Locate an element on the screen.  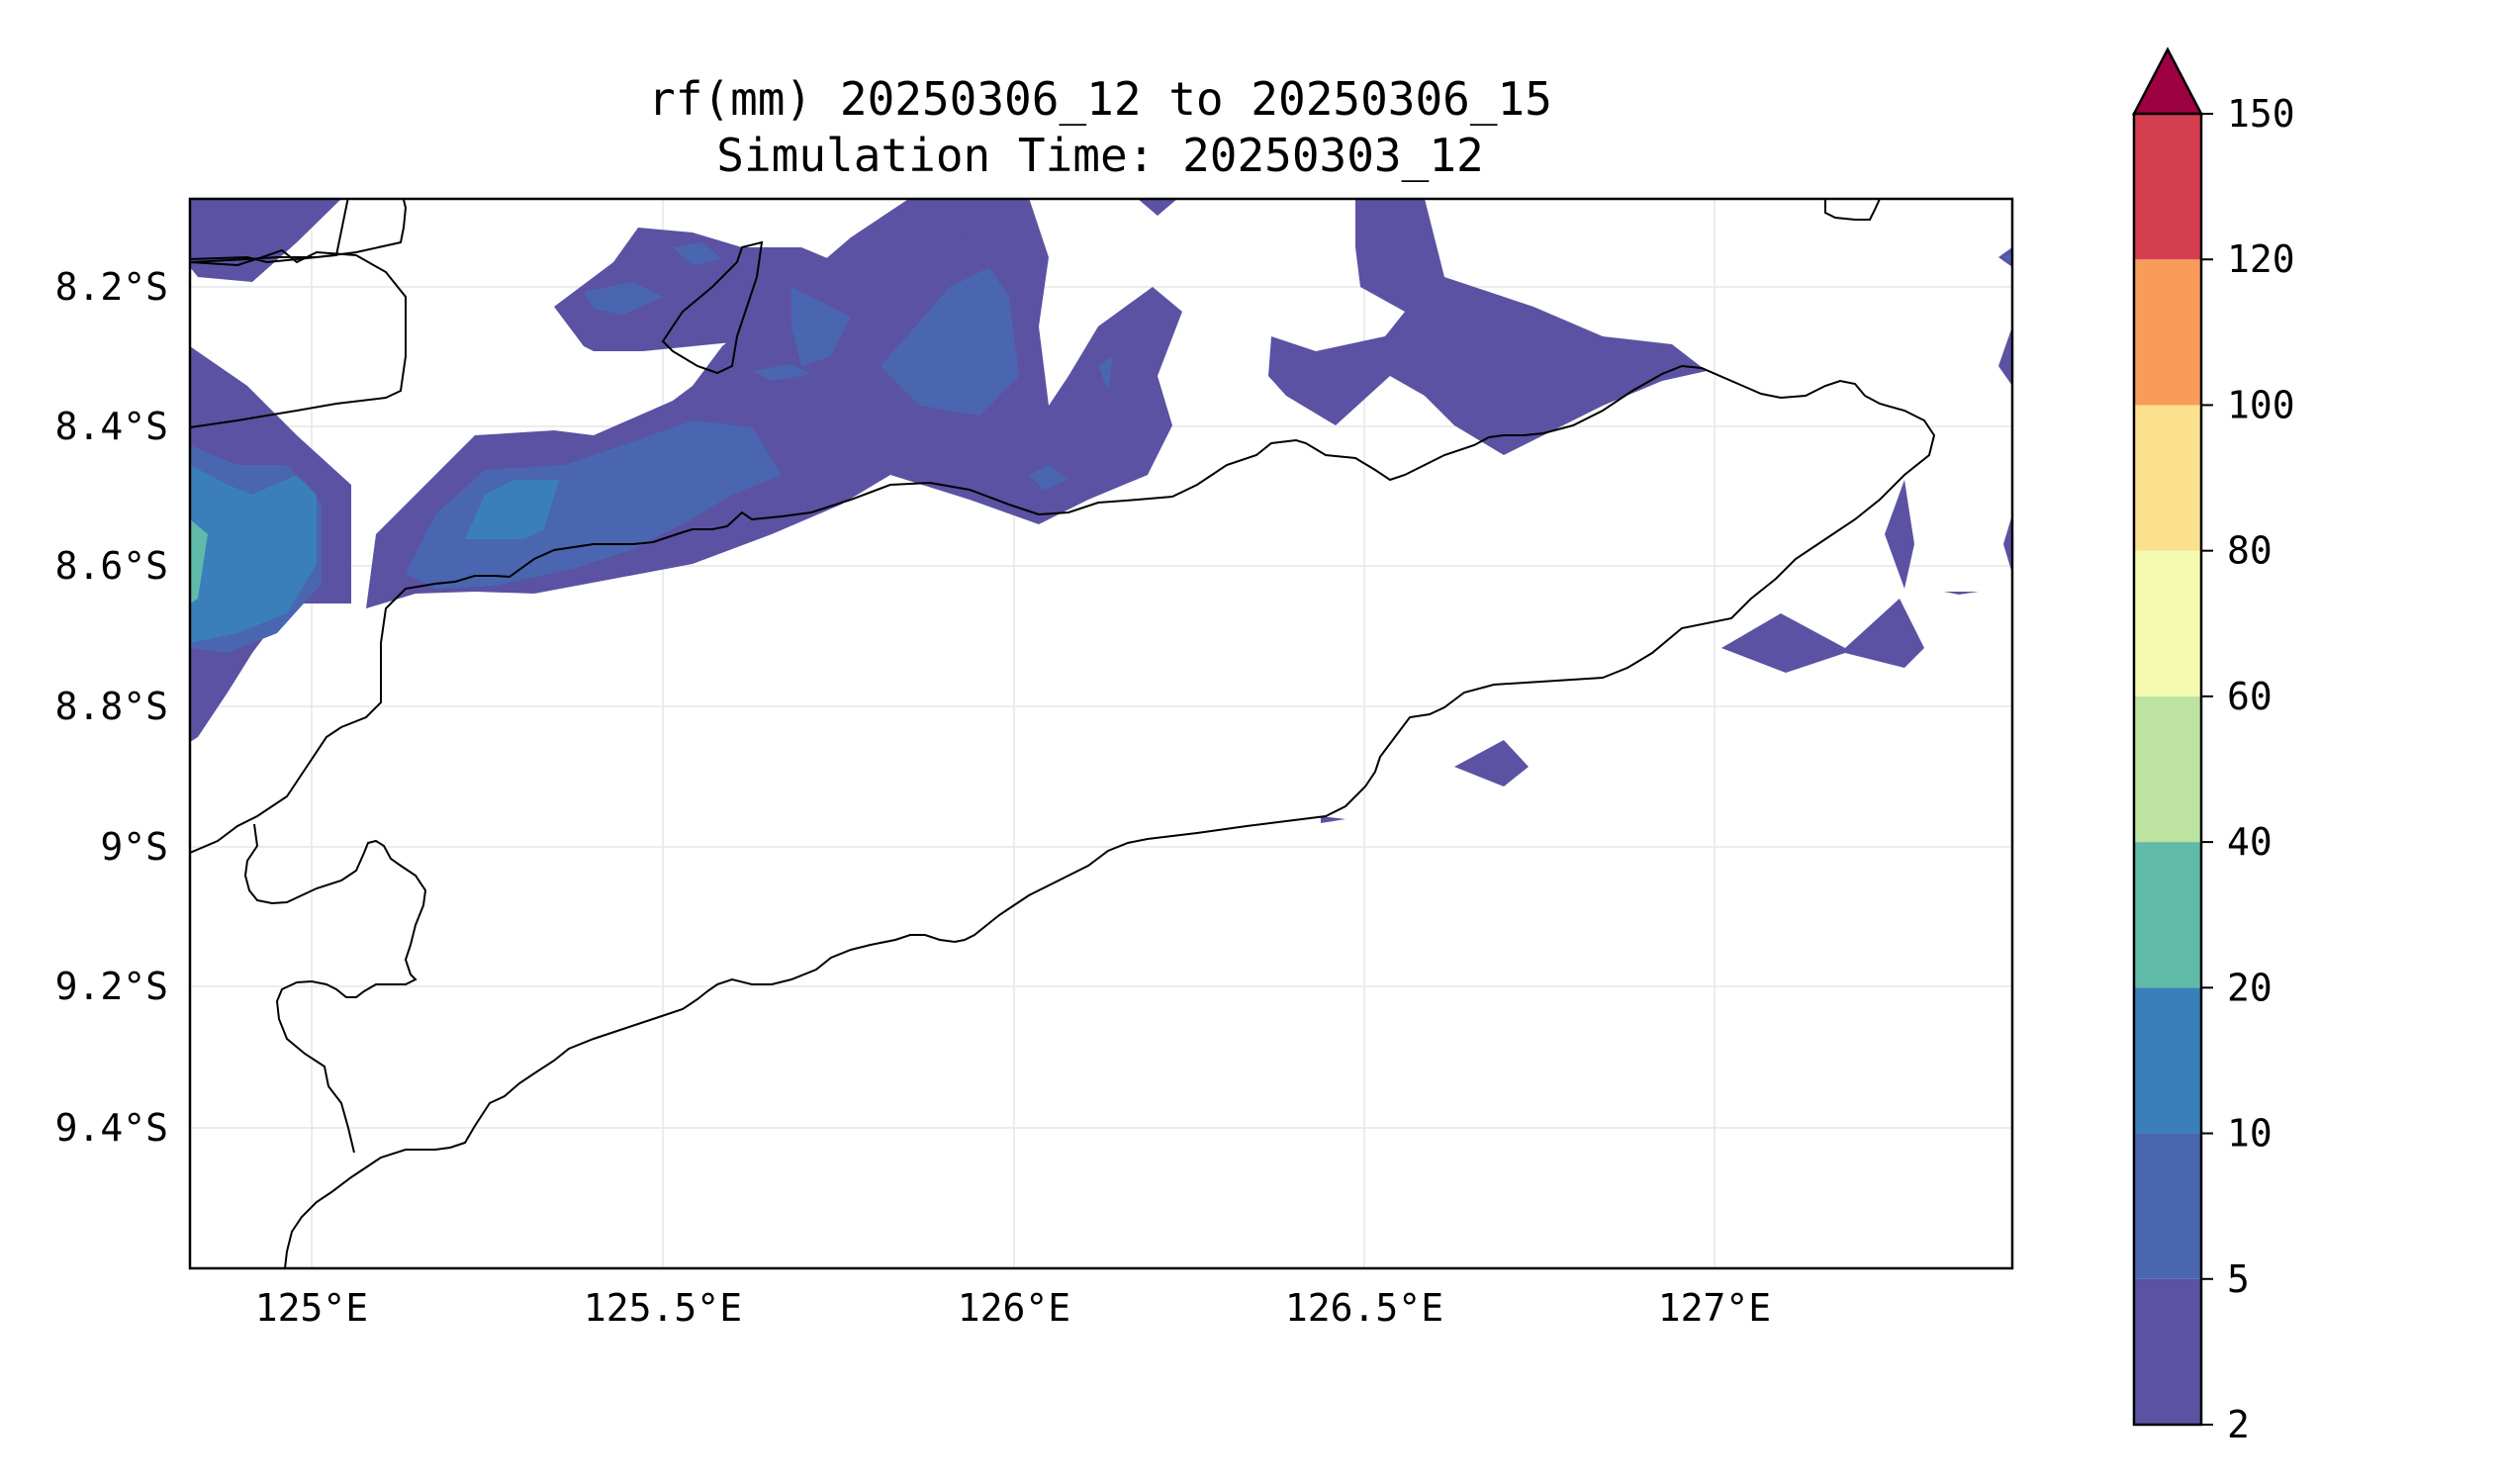
colorbar-tick-label: 5 is located at coordinates (2238, 1279).